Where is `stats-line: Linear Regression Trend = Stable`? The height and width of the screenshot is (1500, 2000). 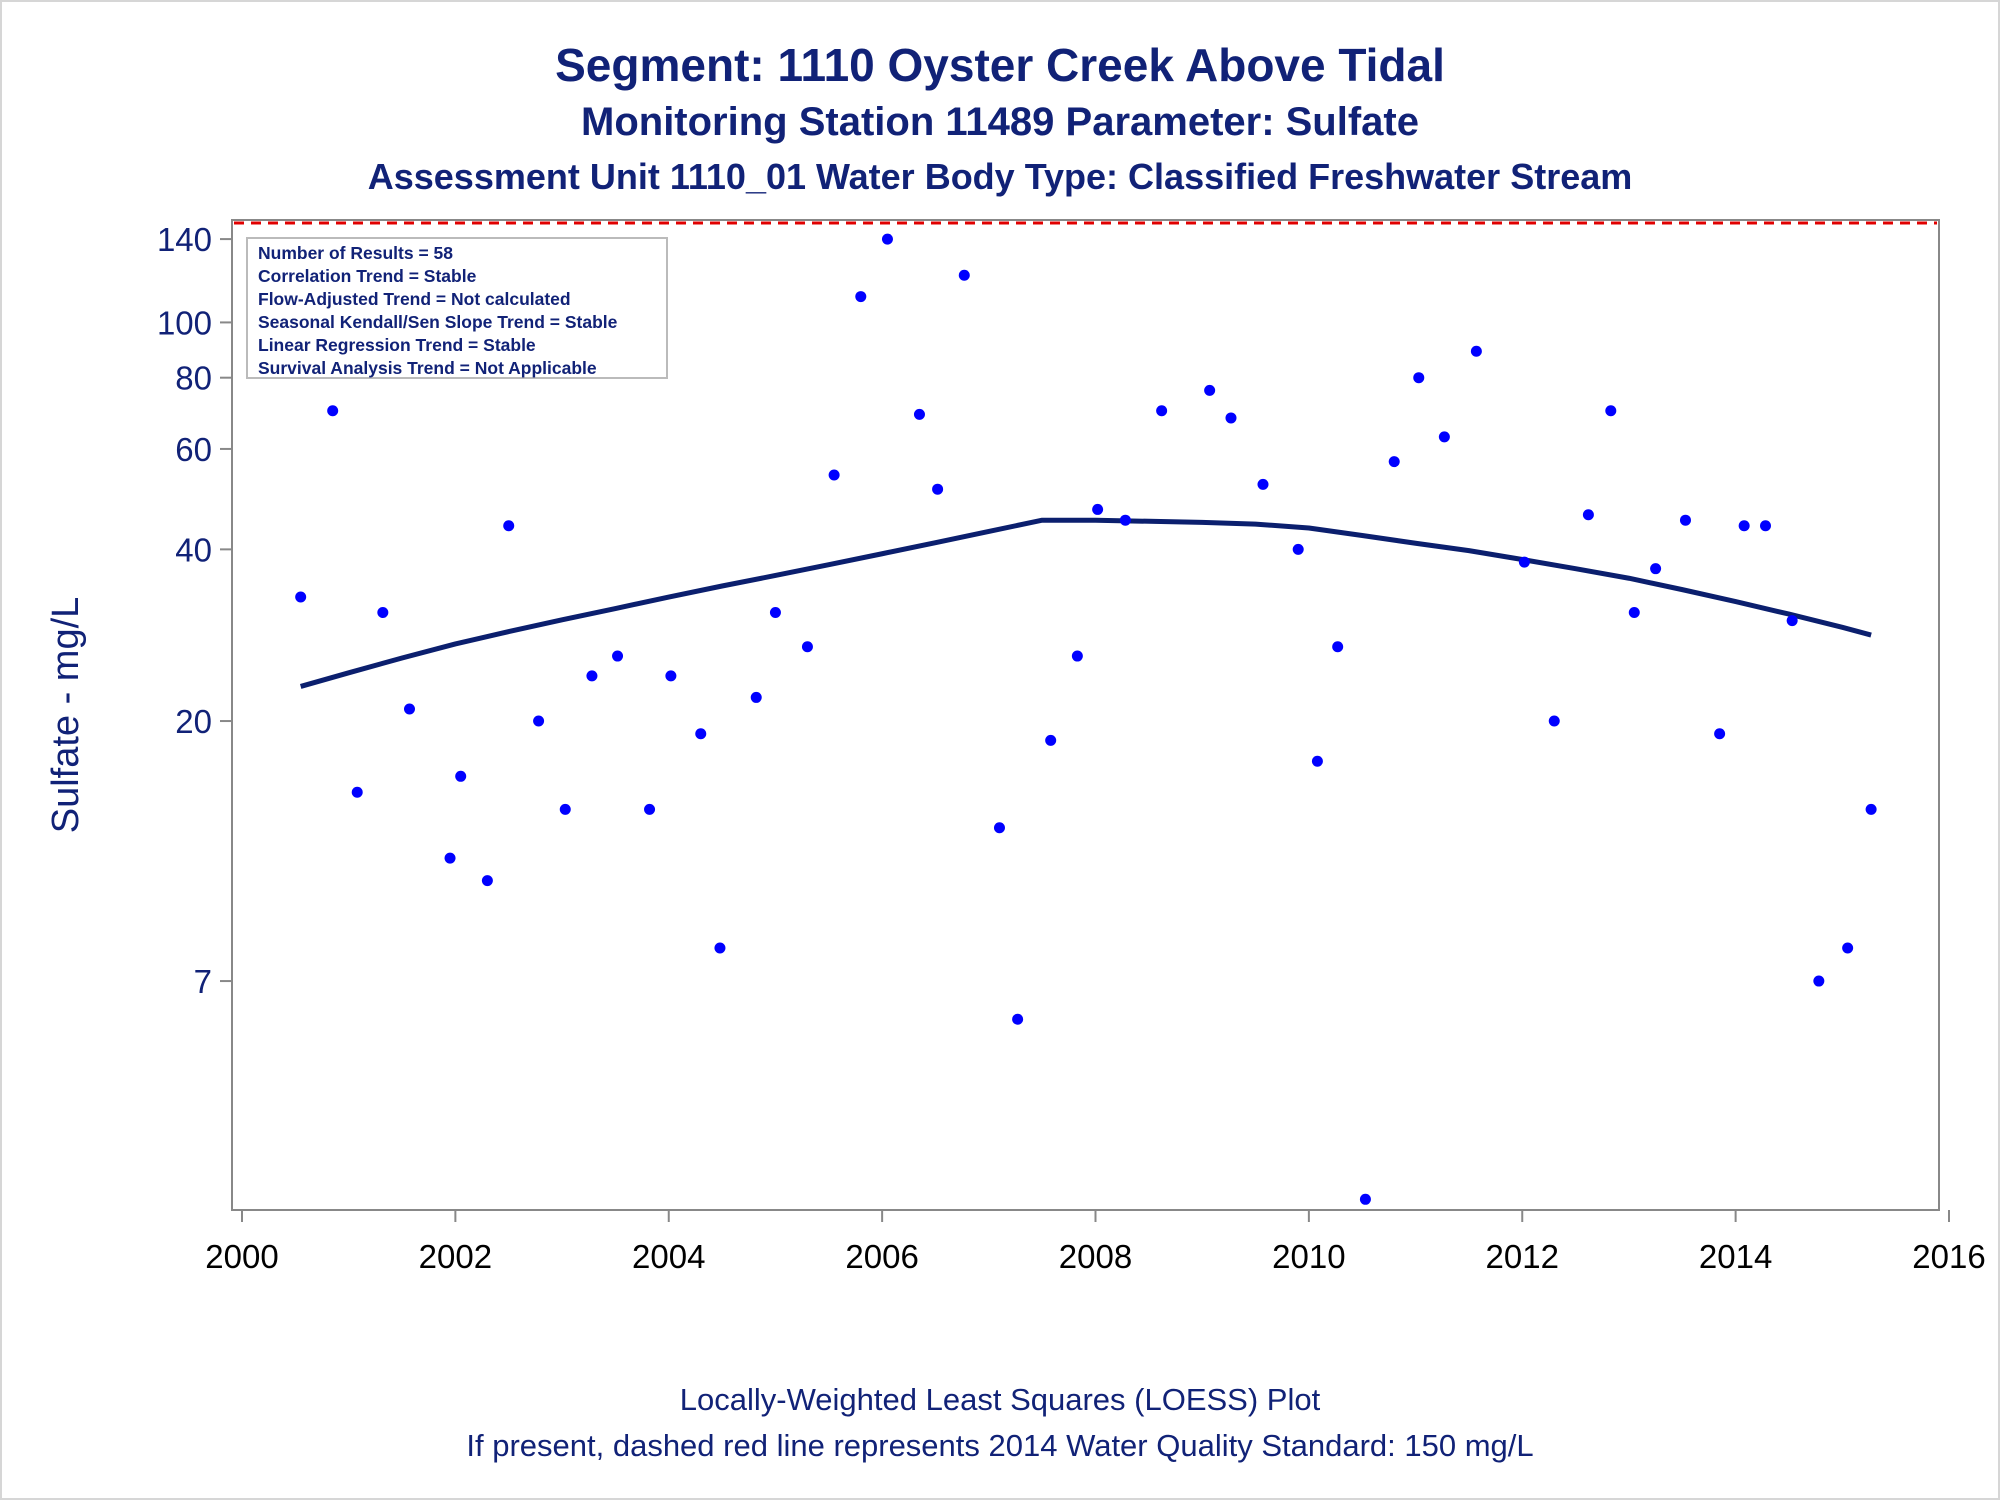
stats-line: Linear Regression Trend = Stable is located at coordinates (397, 345).